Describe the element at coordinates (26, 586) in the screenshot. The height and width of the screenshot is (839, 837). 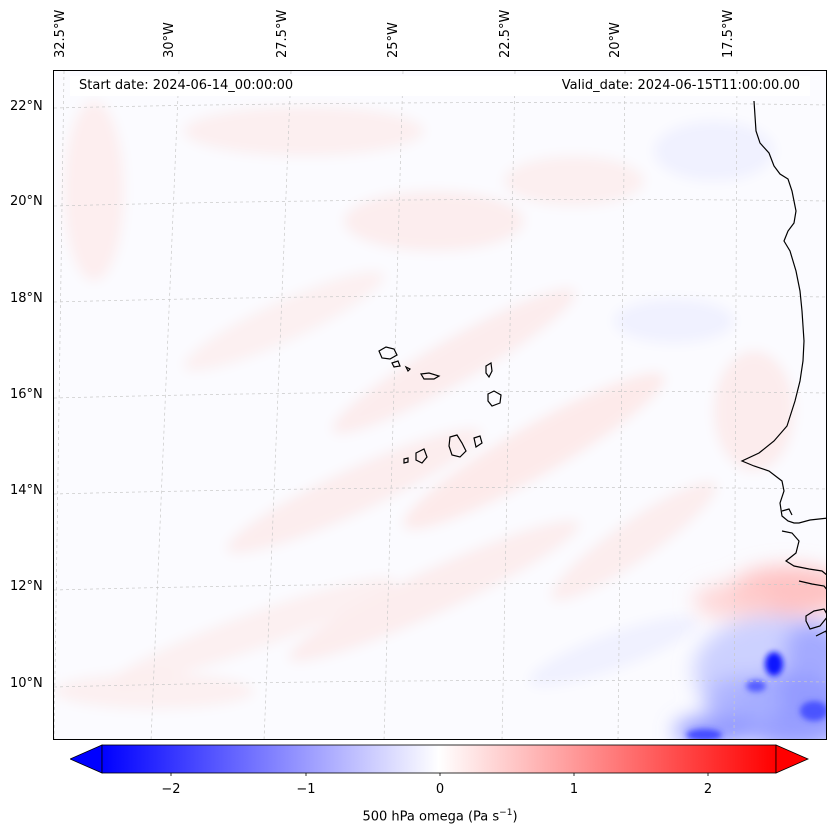
I see `lat-label-12n: 12°N` at that location.